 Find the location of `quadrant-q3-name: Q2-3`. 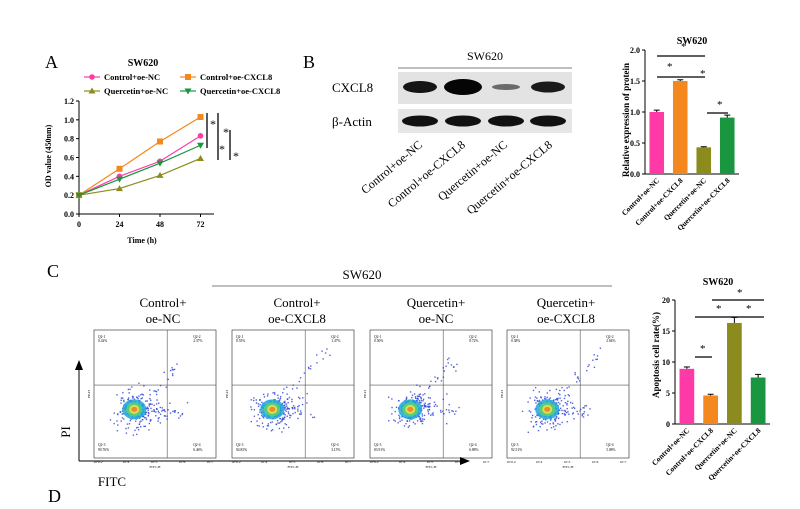

quadrant-q3-name: Q2-3 is located at coordinates (102, 445).